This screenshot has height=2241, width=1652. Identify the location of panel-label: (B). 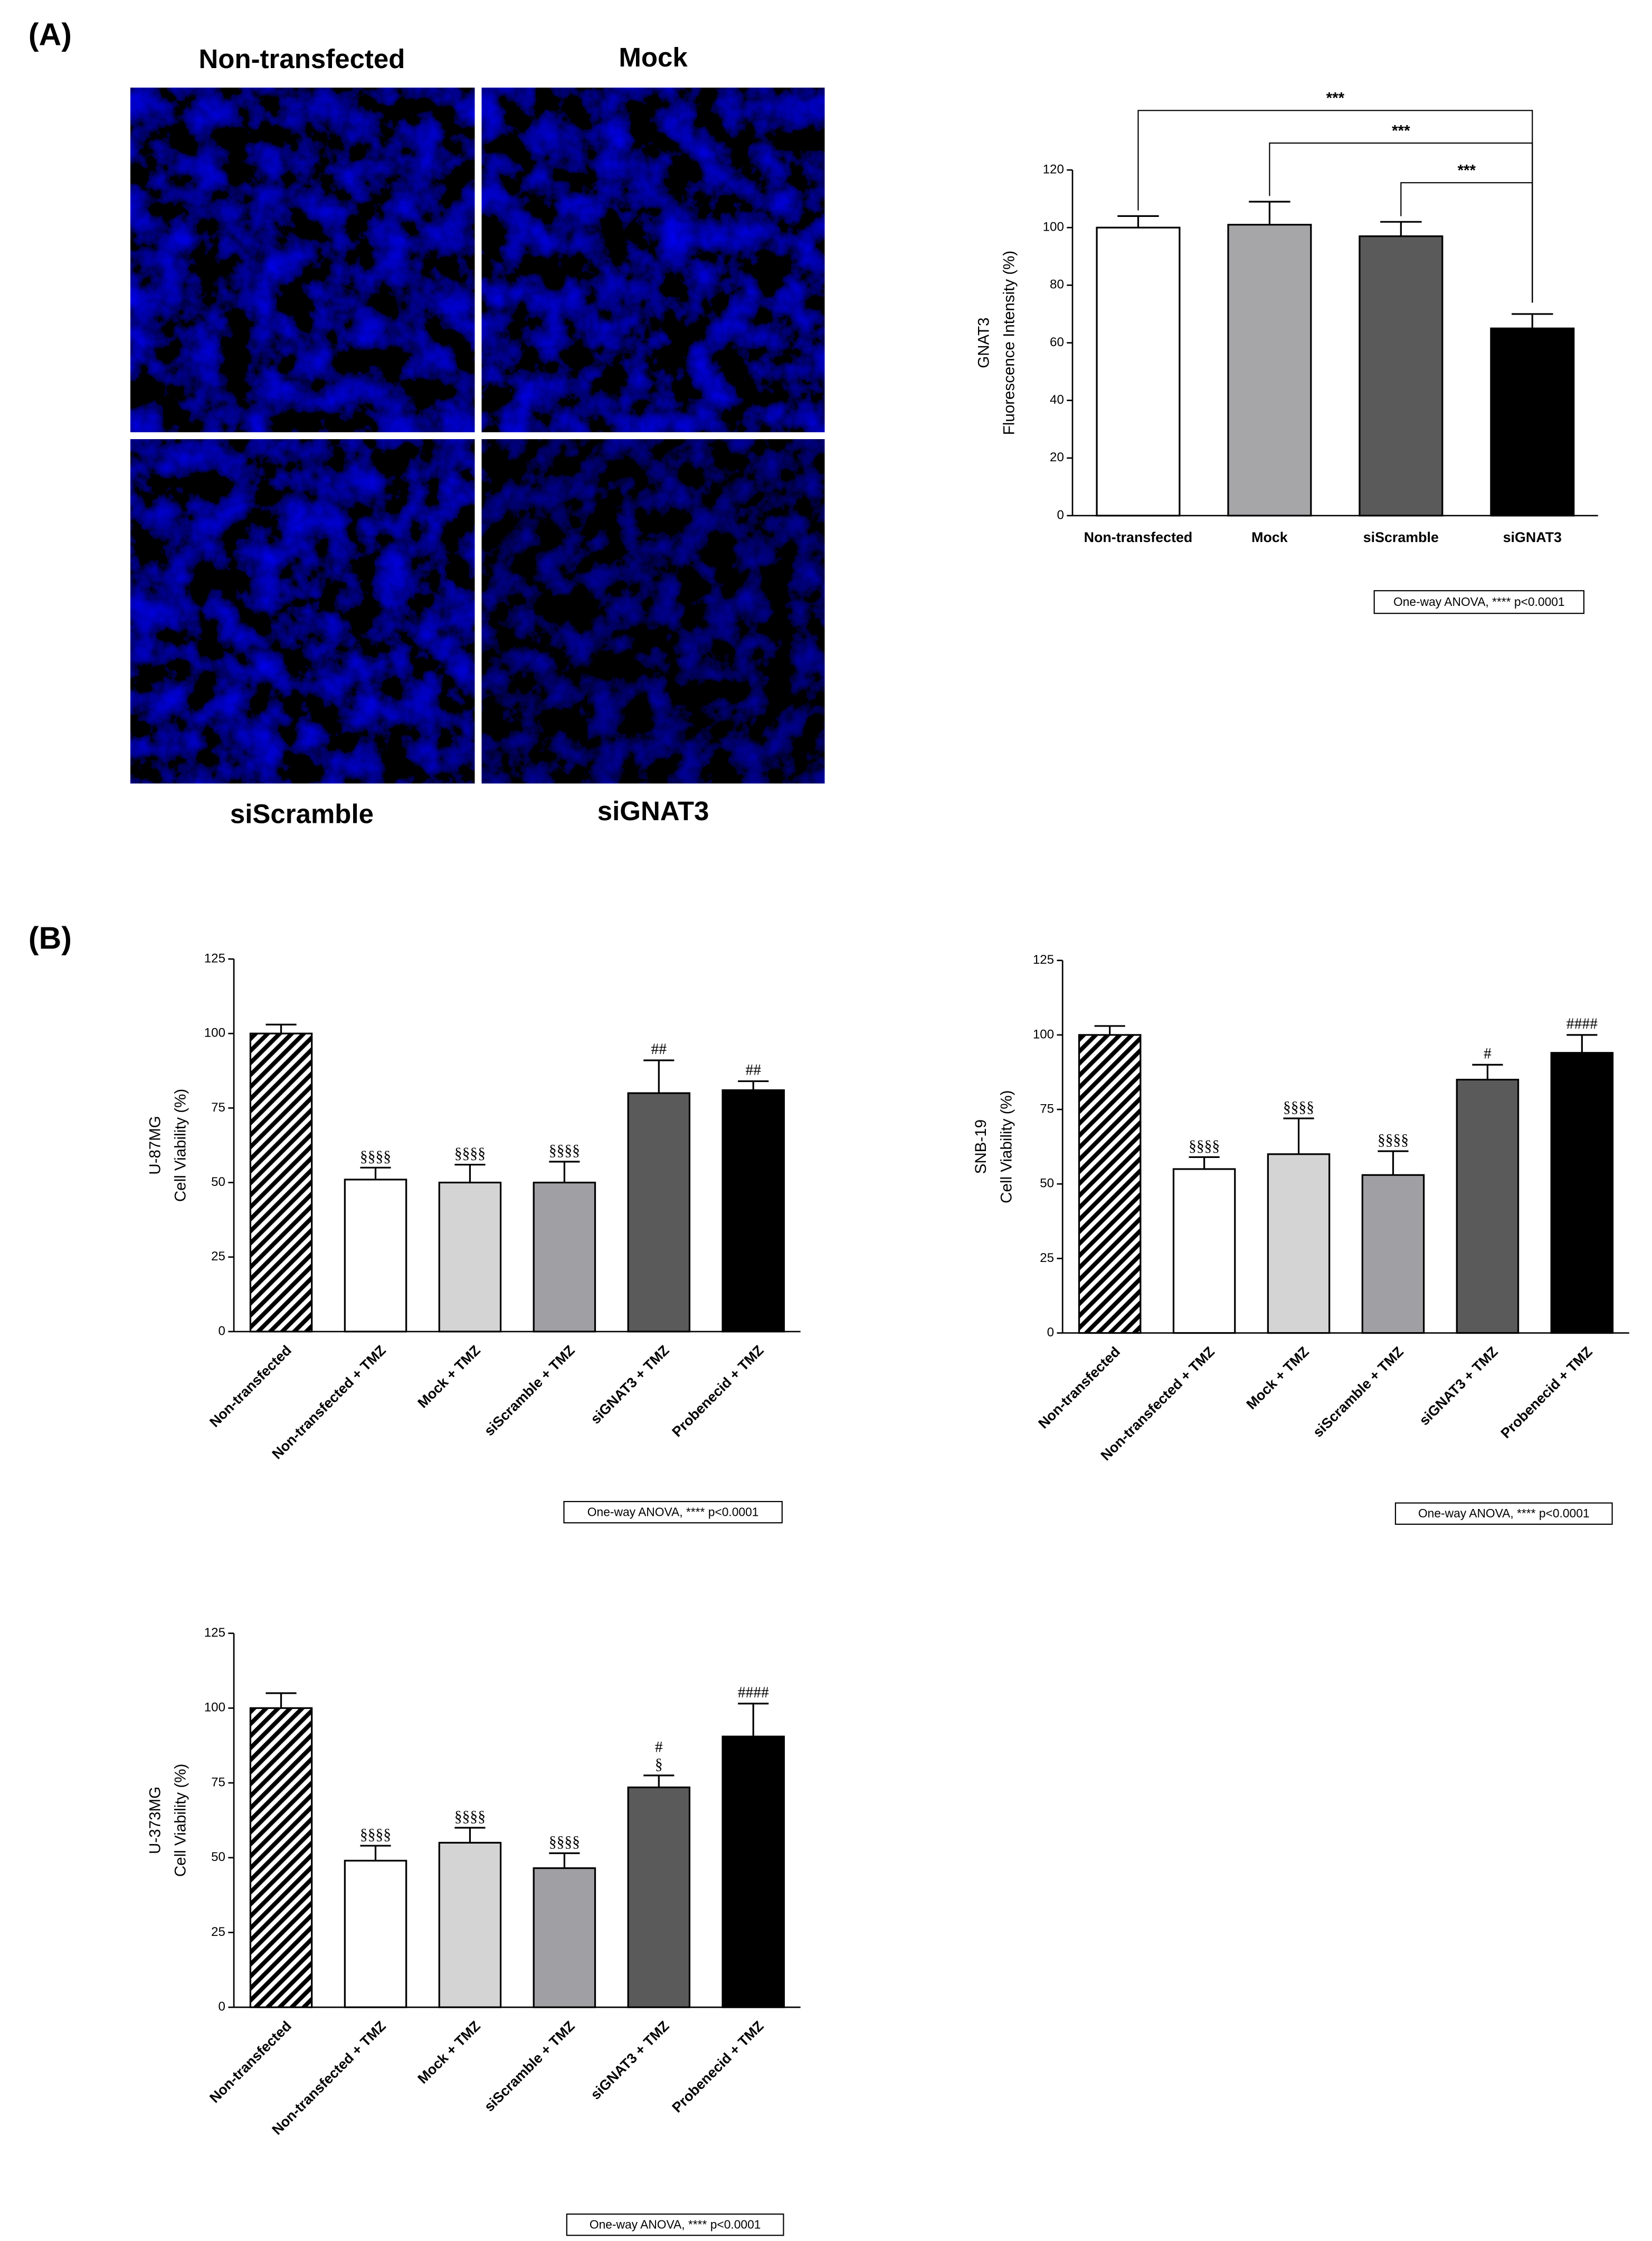
(50, 938).